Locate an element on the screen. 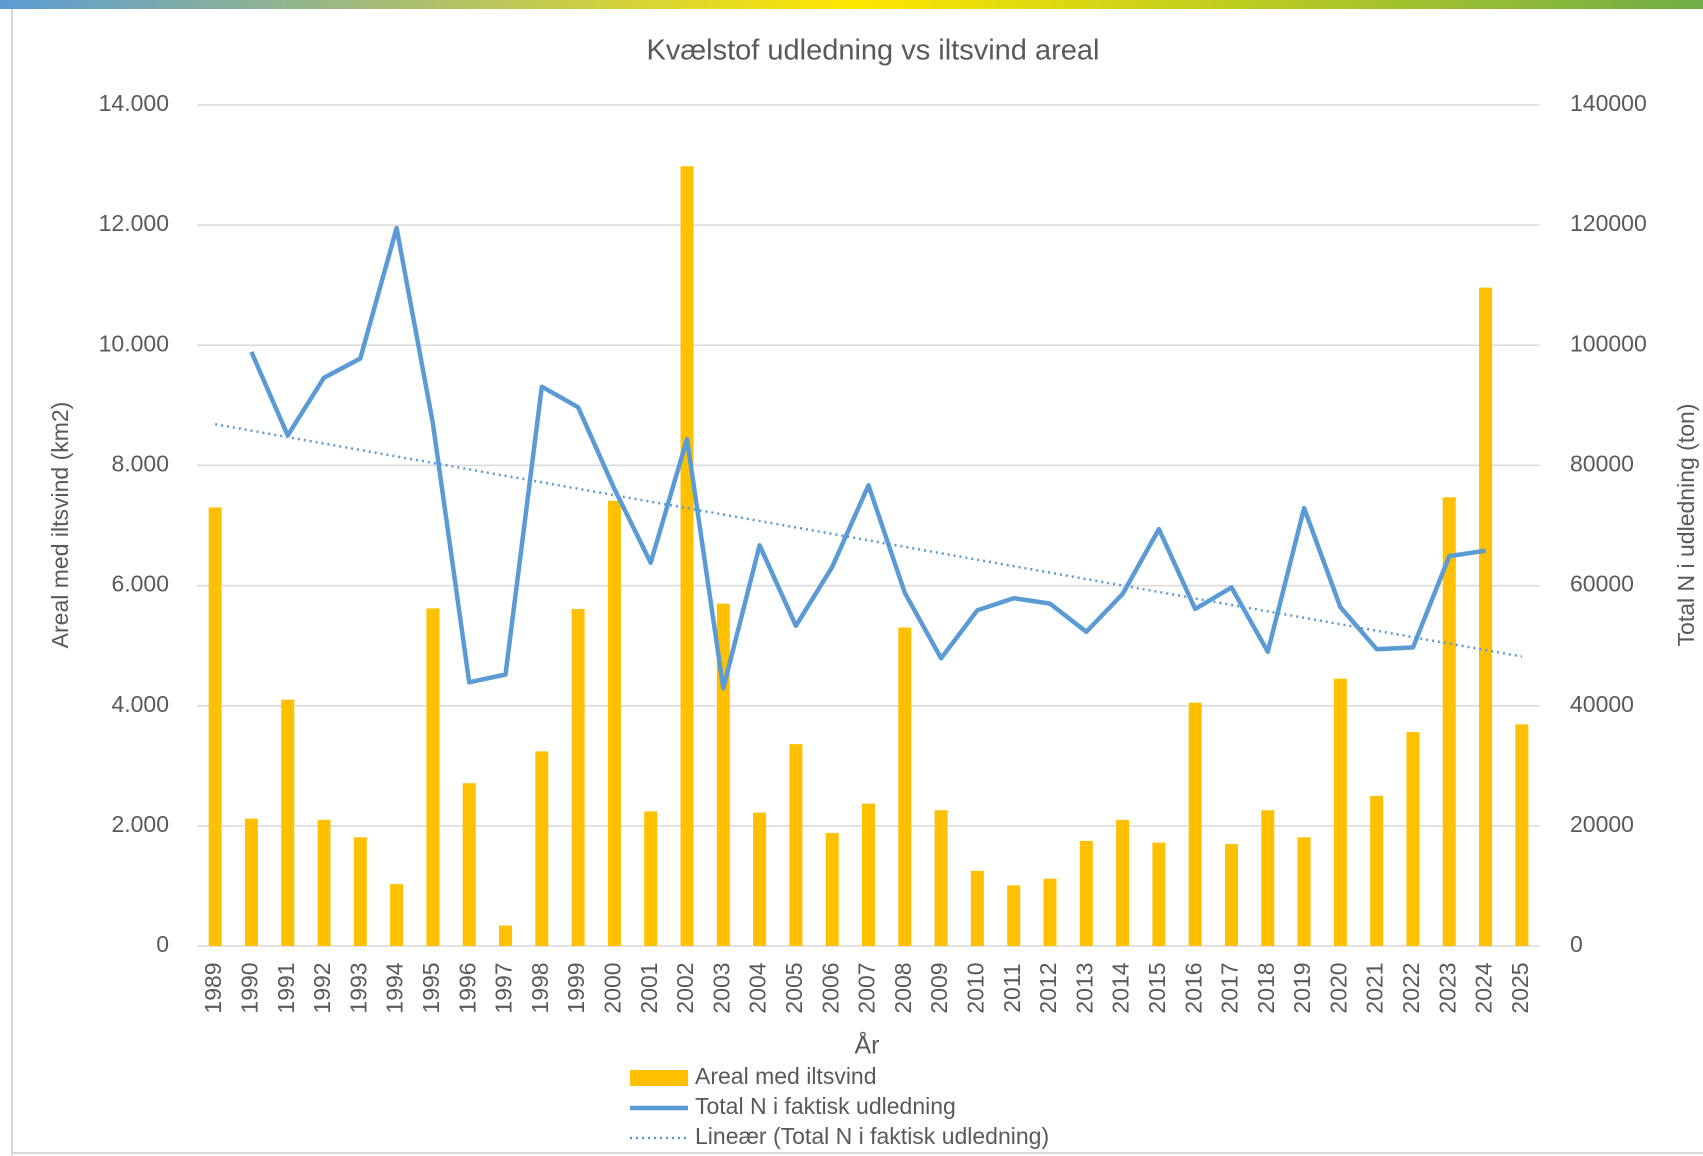 The height and width of the screenshot is (1156, 1703). x-axis-title: År is located at coordinates (867, 1045).